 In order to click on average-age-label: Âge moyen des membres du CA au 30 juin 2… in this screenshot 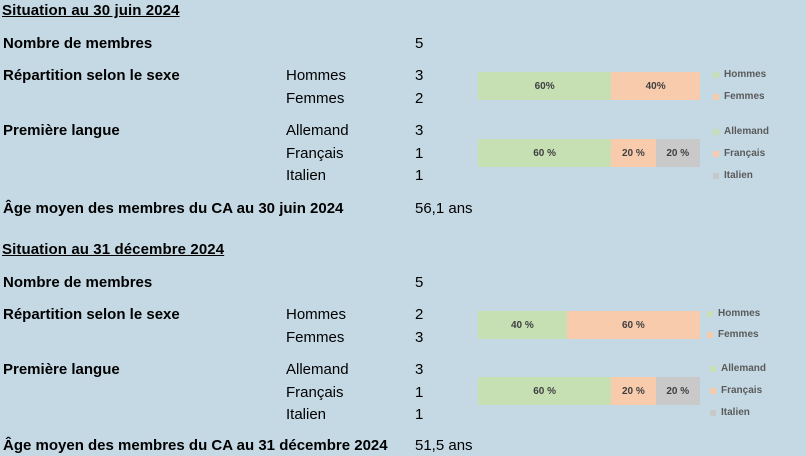, I will do `click(173, 208)`.